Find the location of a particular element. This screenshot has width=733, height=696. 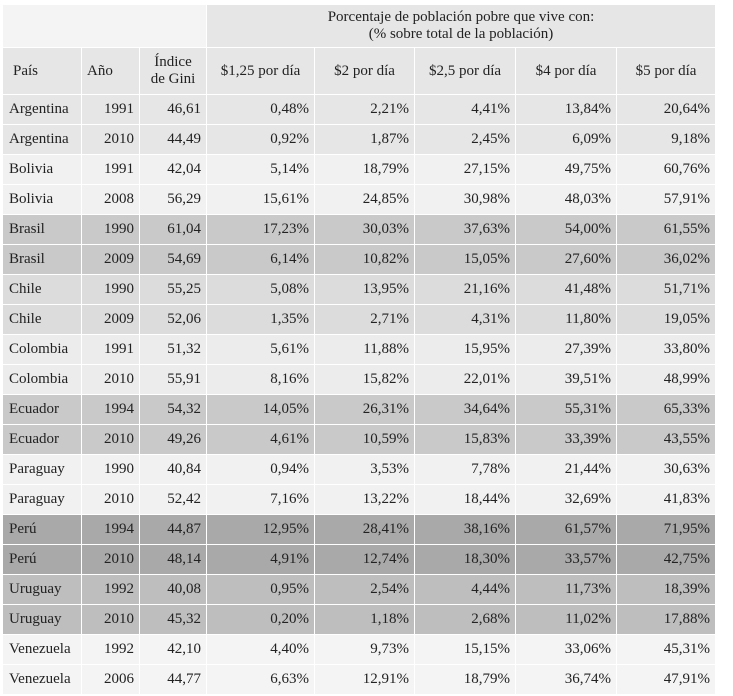

value-cell: 1992 is located at coordinates (111, 650).